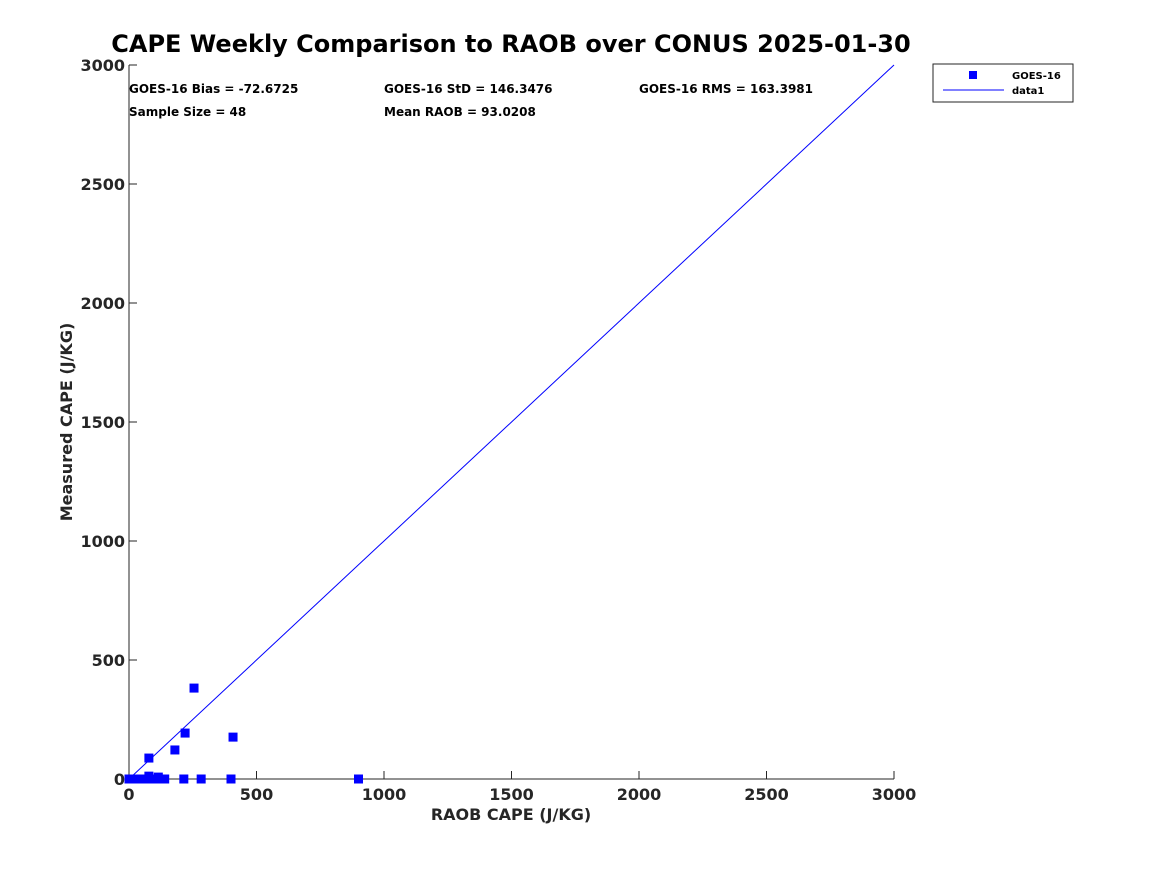 The width and height of the screenshot is (1167, 879). Describe the element at coordinates (894, 794) in the screenshot. I see `x-tick-label: 3000` at that location.